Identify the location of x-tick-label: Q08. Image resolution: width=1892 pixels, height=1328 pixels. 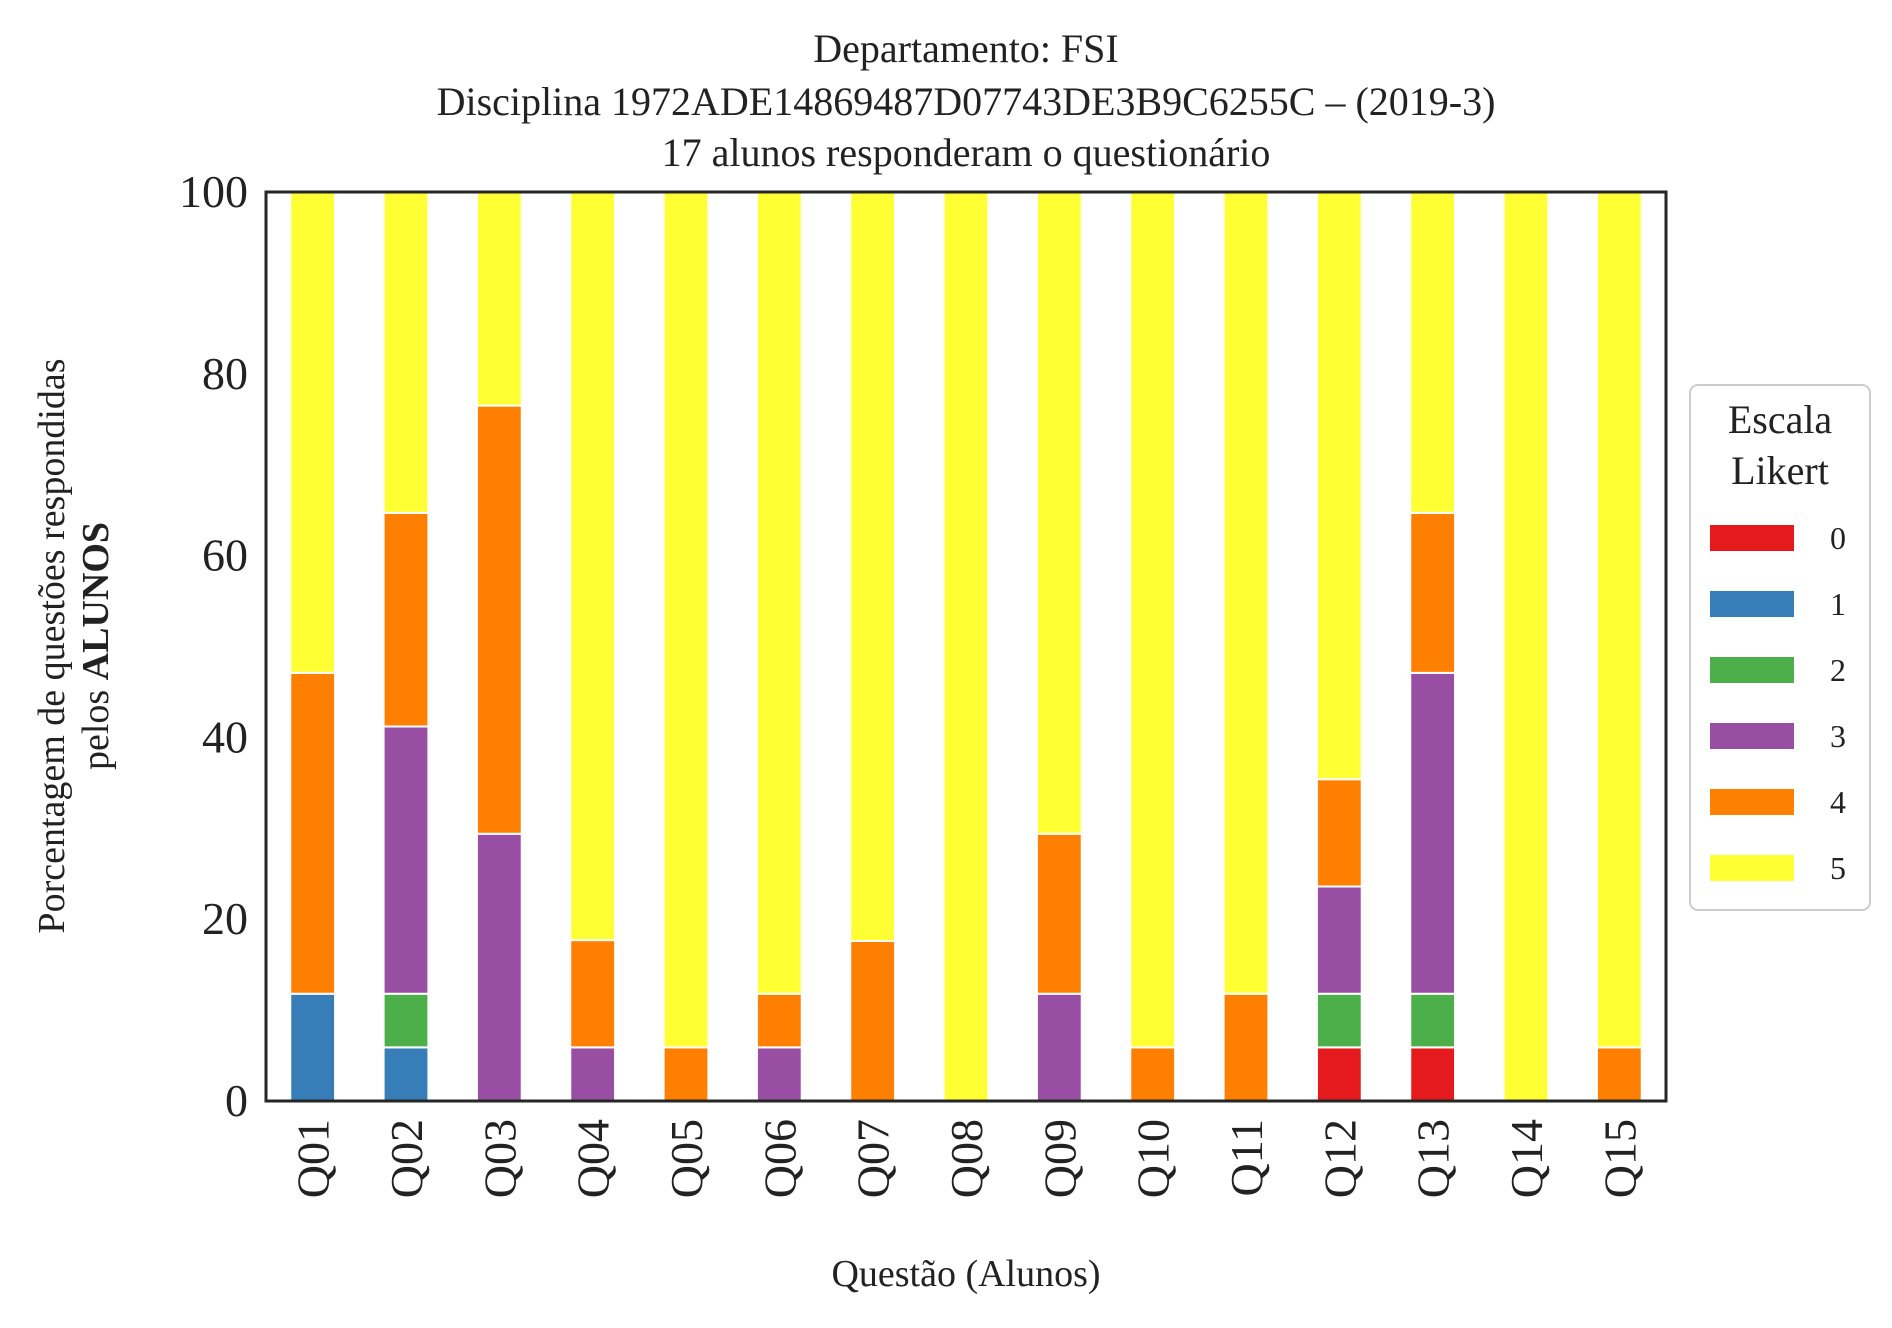
(966, 1158).